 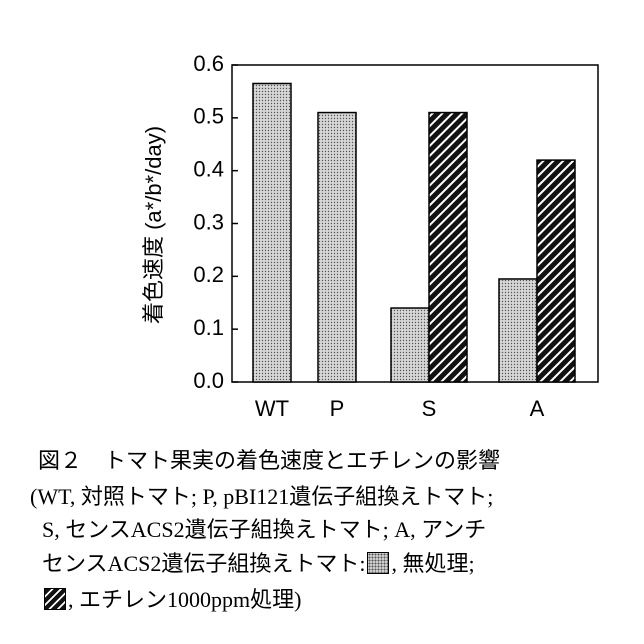 I want to click on caption-line: 図２ トマト果実の着色速度とエチレンの影響, so click(x=269, y=461).